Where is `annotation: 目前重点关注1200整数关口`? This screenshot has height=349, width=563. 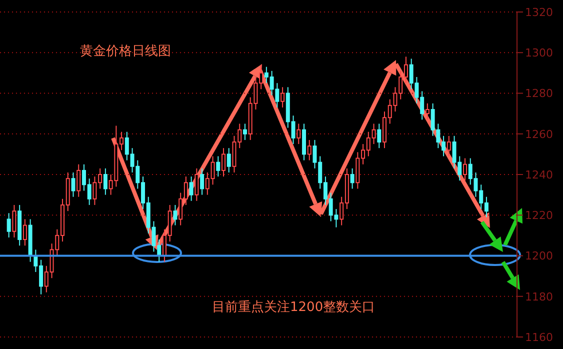
annotation: 目前重点关注1200整数关口 is located at coordinates (294, 307).